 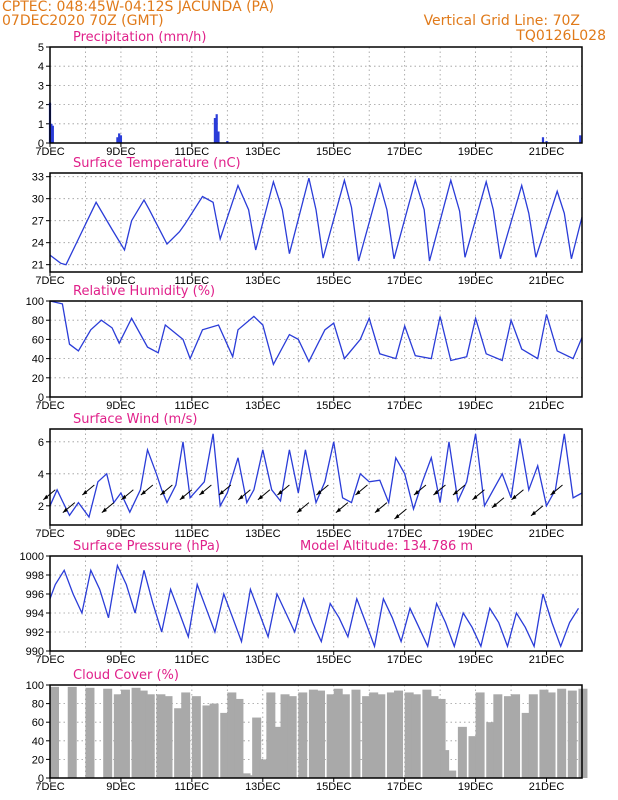 What do you see at coordinates (476, 534) in the screenshot?
I see `panel-4-date-label: 19DEC` at bounding box center [476, 534].